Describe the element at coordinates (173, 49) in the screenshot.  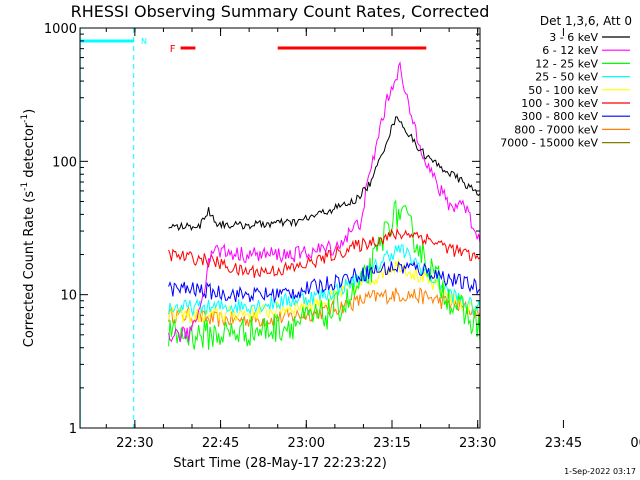
I see `flag-label-f: F` at that location.